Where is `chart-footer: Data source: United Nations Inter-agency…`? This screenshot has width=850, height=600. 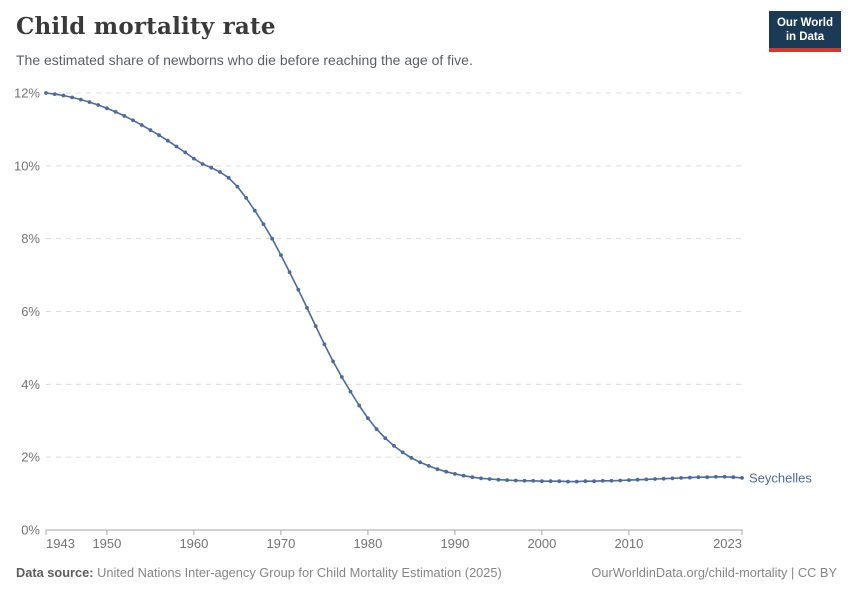
chart-footer: Data source: United Nations Inter-agency… is located at coordinates (426, 572).